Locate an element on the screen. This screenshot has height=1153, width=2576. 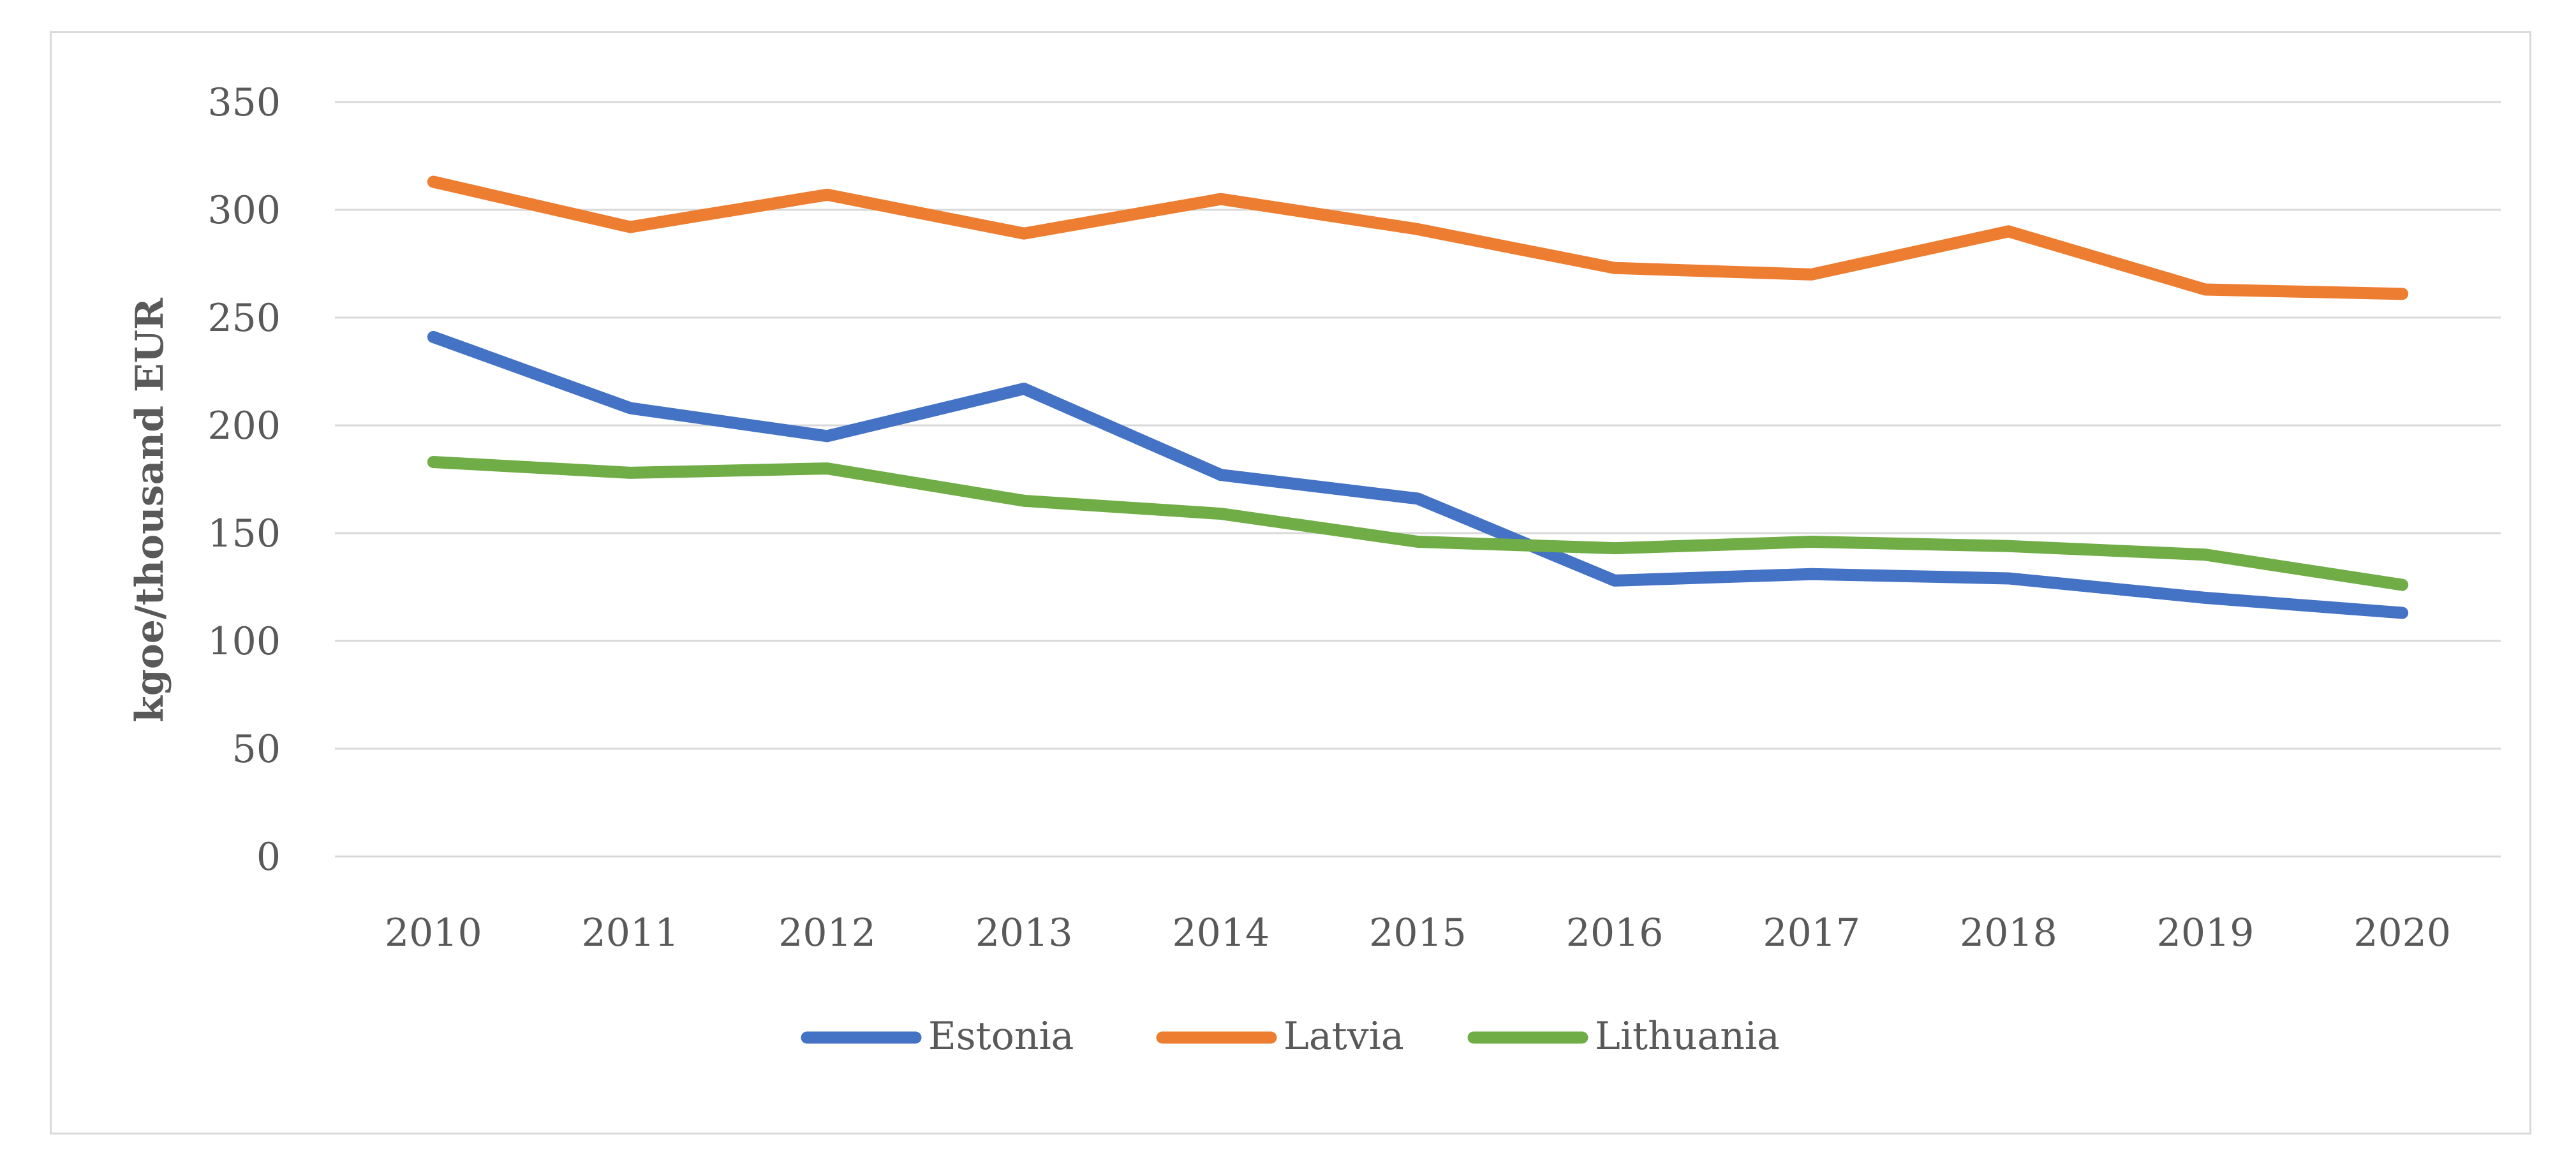
legend-entry-latvia: Latvia is located at coordinates (1280, 1036).